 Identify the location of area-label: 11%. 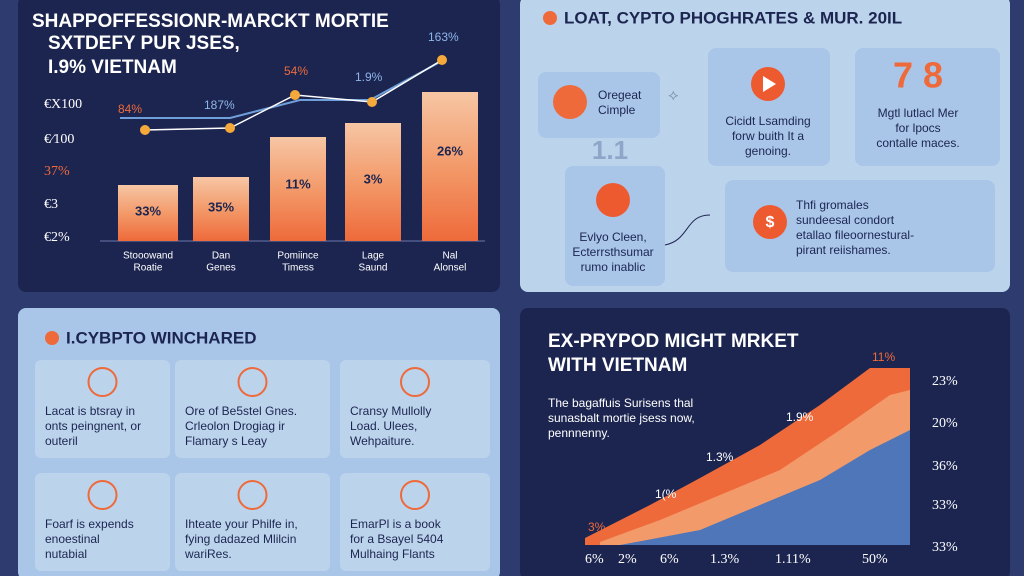
(883, 357).